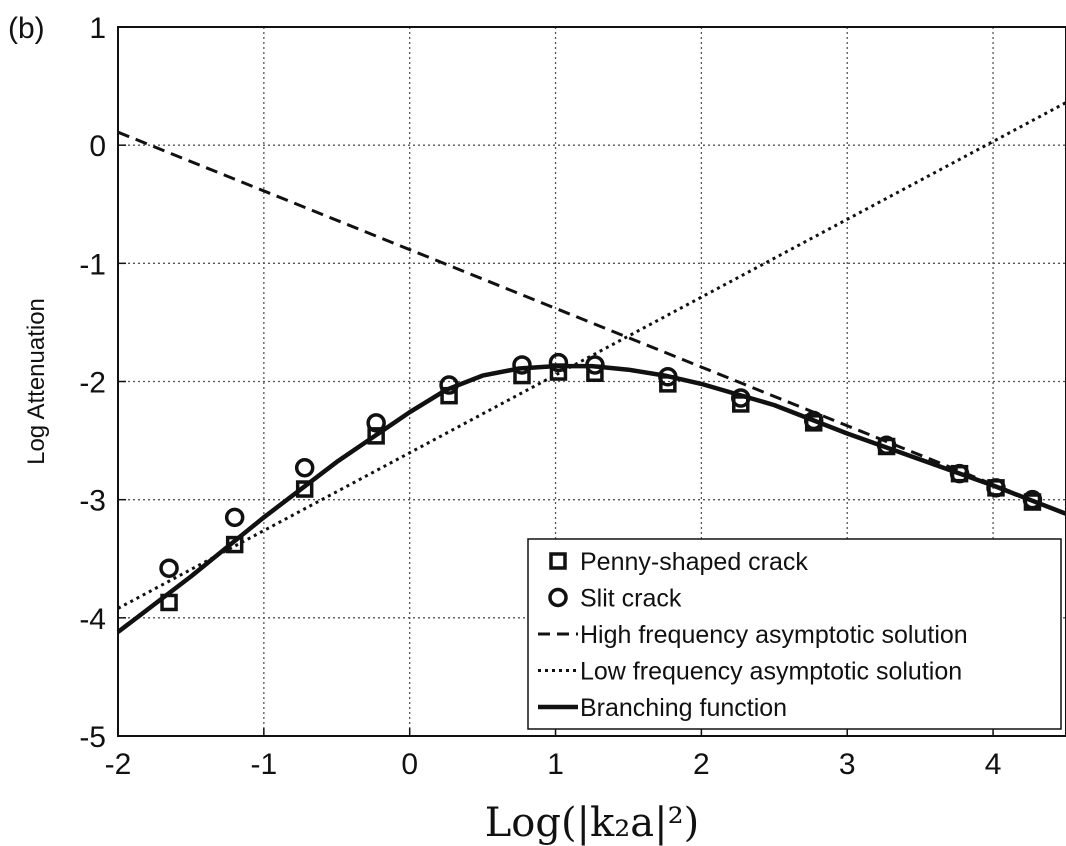 This screenshot has height=846, width=1066. Describe the element at coordinates (92, 501) in the screenshot. I see `y-tick-label: -3` at that location.